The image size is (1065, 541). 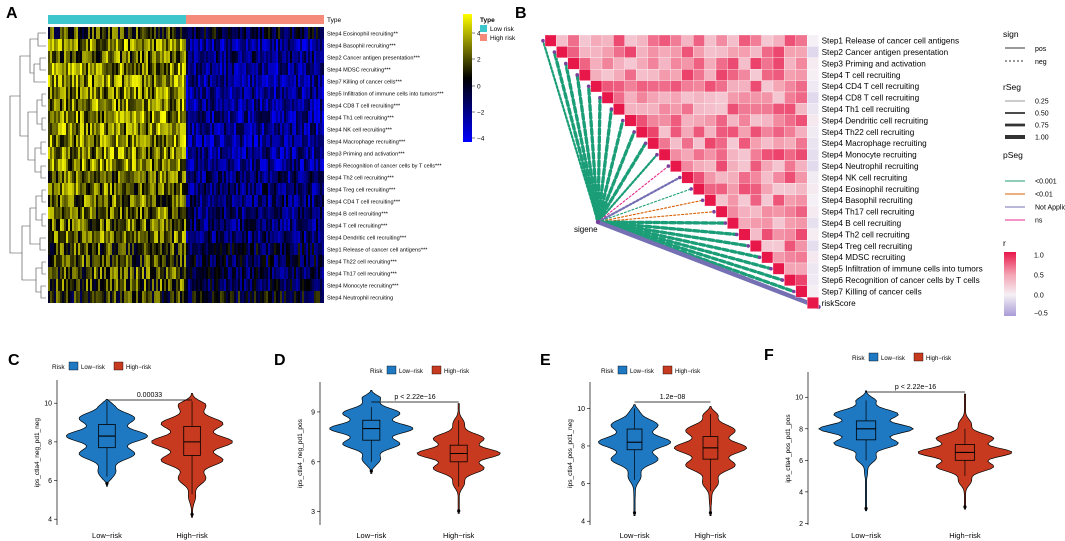 What do you see at coordinates (644, 205) in the screenshot?
I see `correlation-link` at bounding box center [644, 205].